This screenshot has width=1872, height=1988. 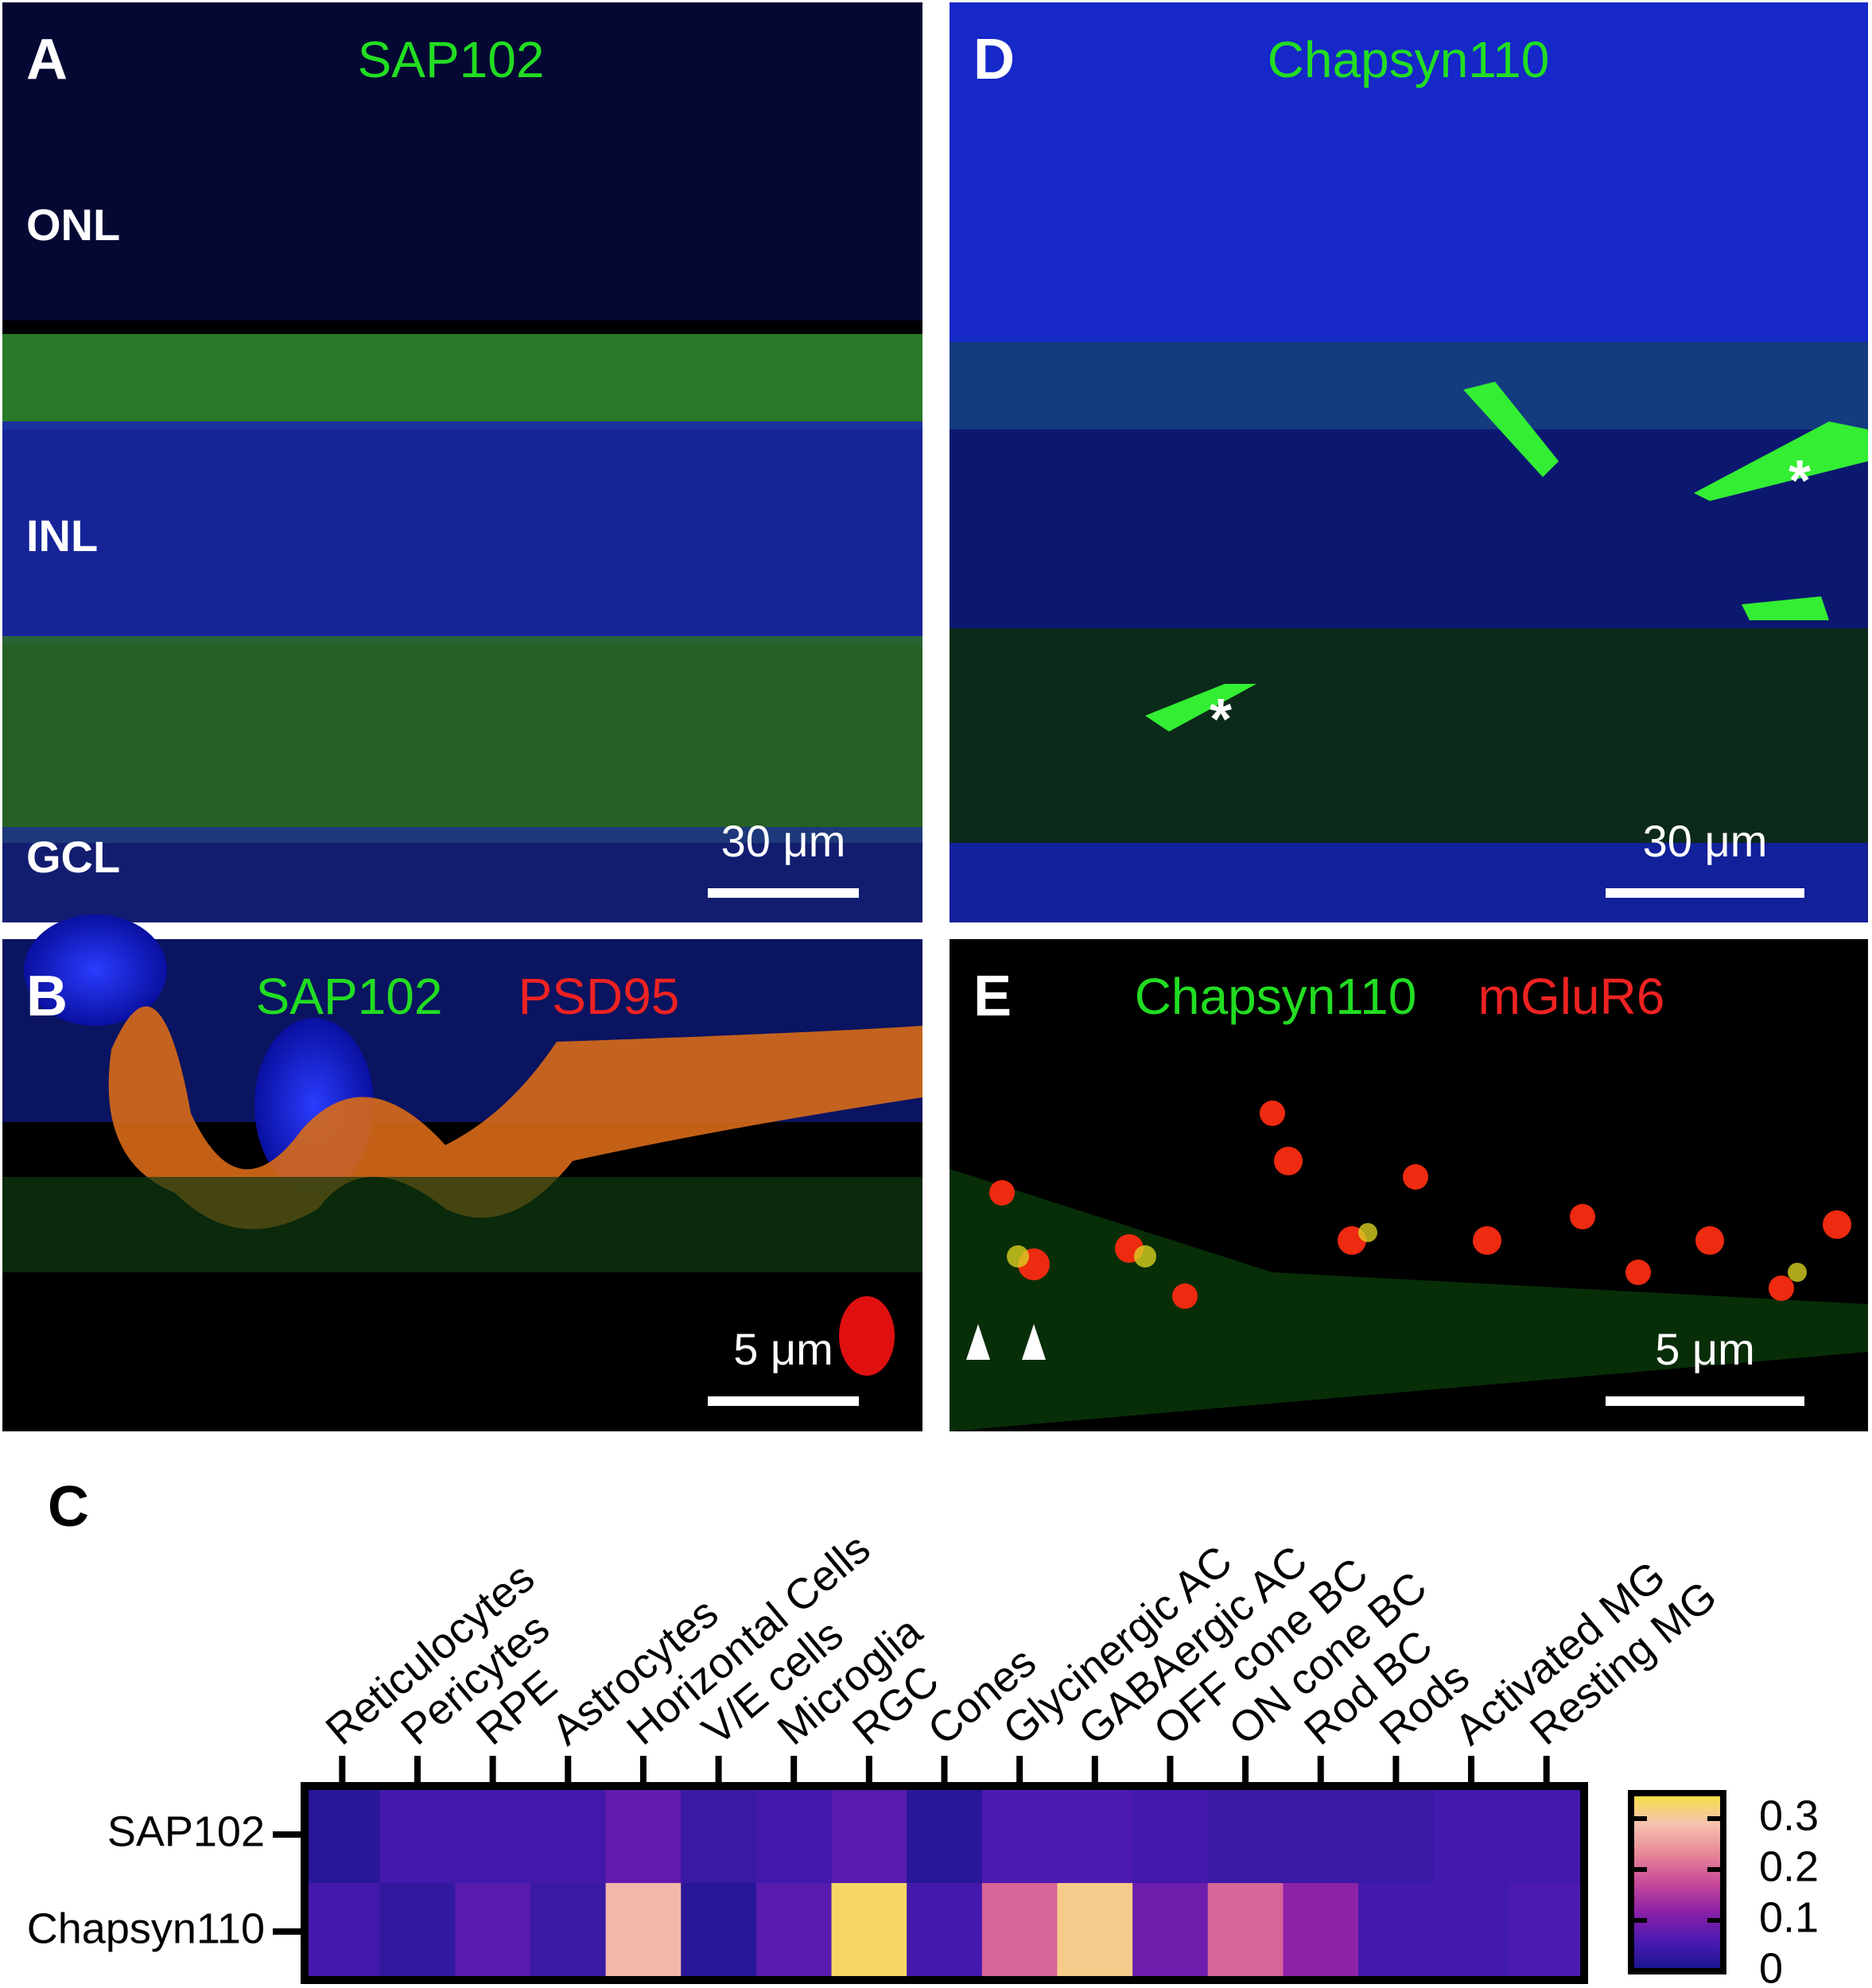 What do you see at coordinates (992, 996) in the screenshot?
I see `panel-letter: E` at bounding box center [992, 996].